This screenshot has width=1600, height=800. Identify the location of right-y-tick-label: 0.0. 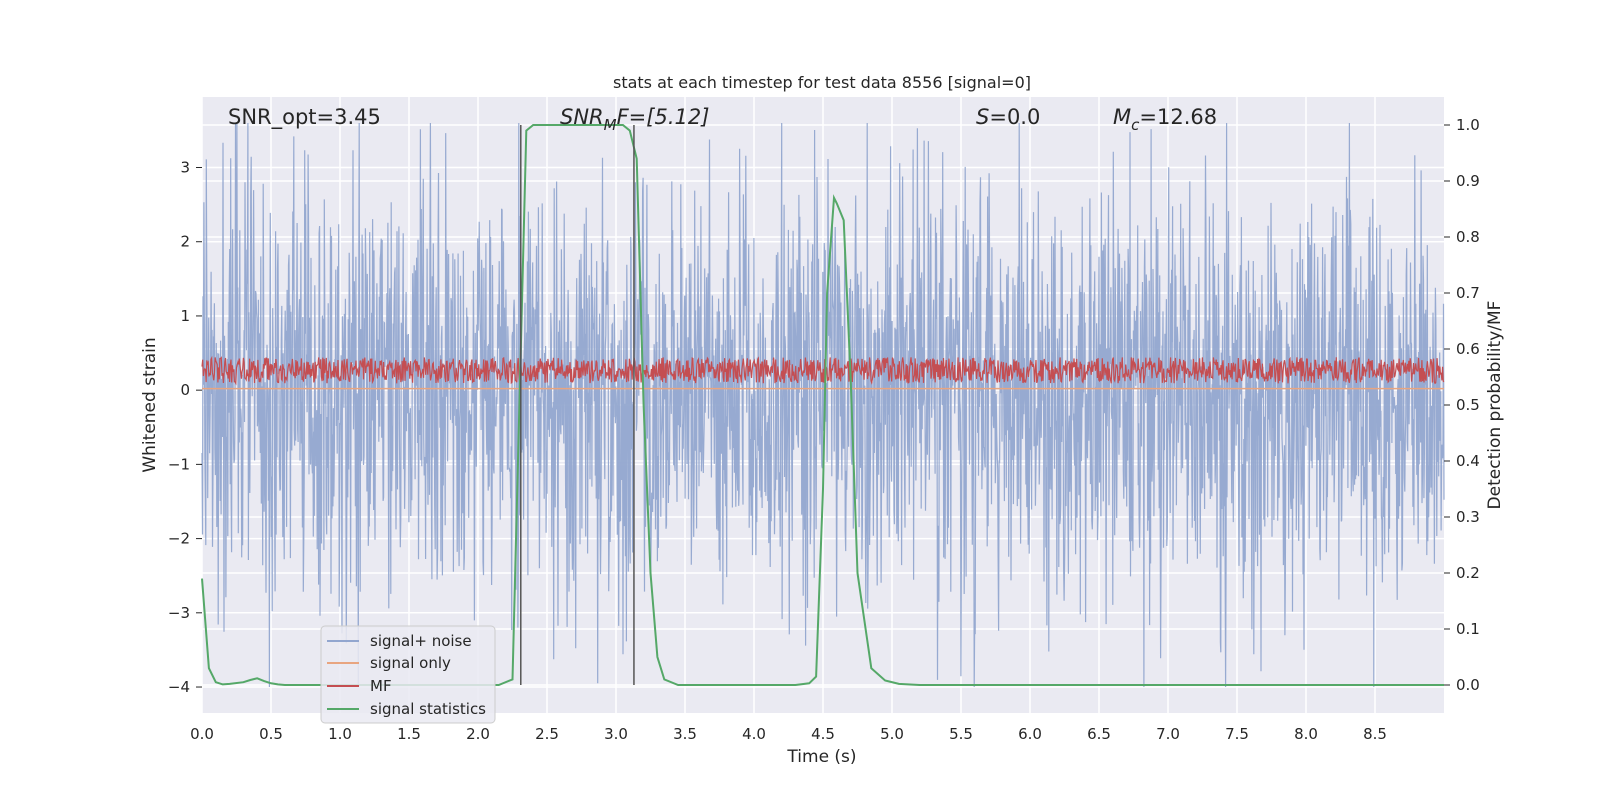
(1468, 685).